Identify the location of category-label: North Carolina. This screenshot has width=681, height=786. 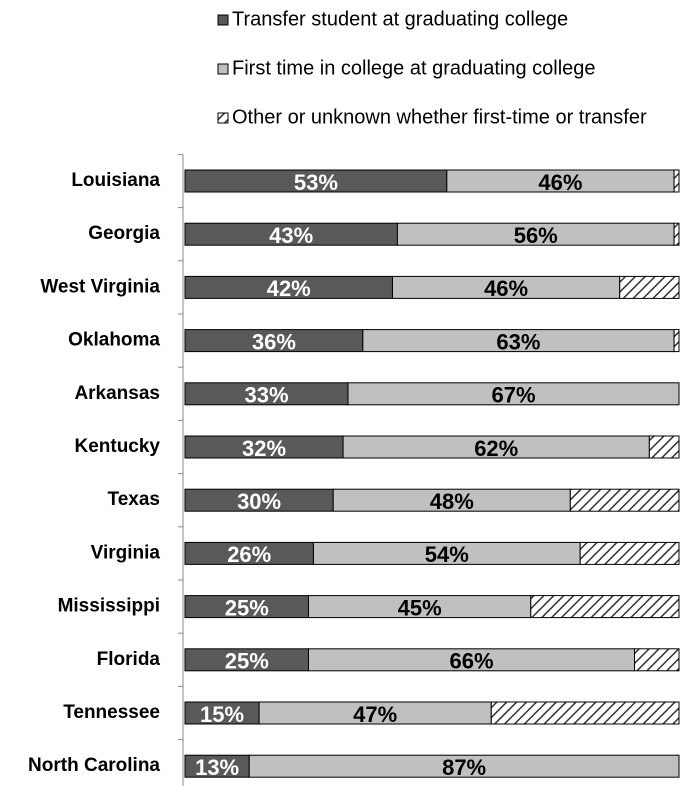
(94, 765).